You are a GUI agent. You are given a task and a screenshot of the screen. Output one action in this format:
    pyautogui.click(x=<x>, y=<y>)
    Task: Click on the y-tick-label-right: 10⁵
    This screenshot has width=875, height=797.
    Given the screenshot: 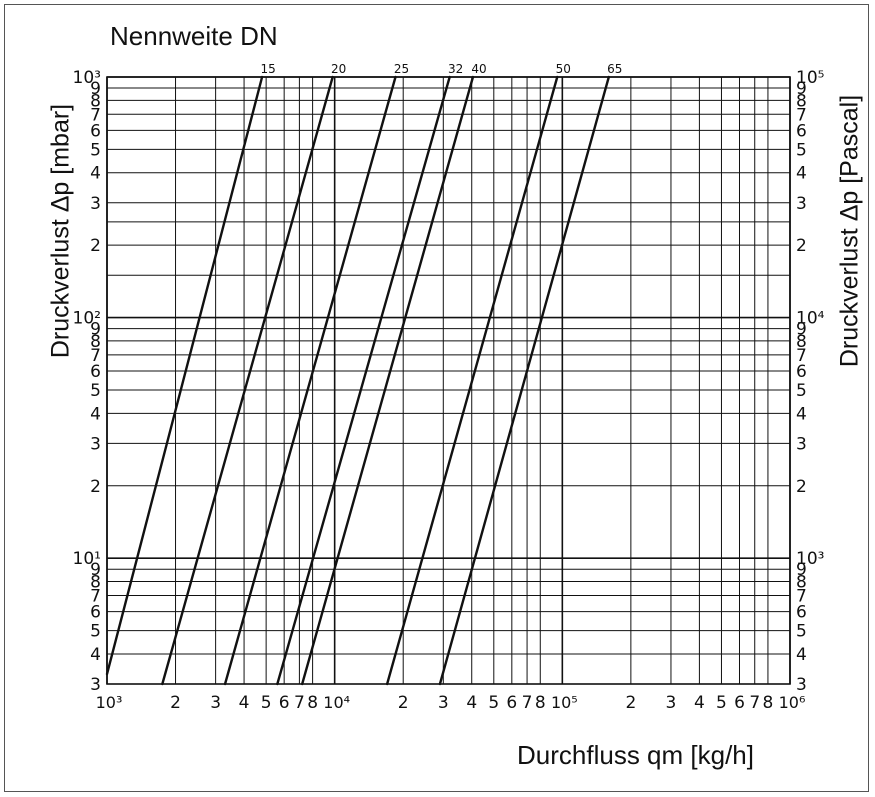 What is the action you would take?
    pyautogui.click(x=810, y=78)
    